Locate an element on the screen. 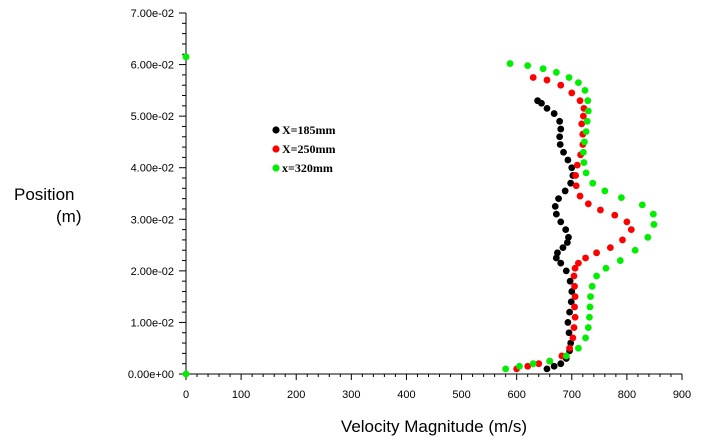  y-tick-label: 5.00e-02 is located at coordinates (152, 117).